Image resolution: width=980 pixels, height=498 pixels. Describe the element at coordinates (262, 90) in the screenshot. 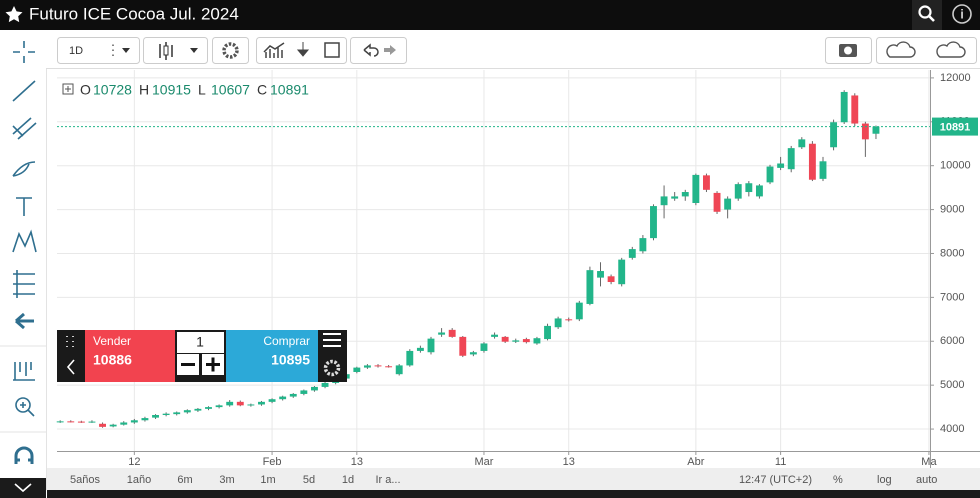

I see `legend-key: C` at that location.